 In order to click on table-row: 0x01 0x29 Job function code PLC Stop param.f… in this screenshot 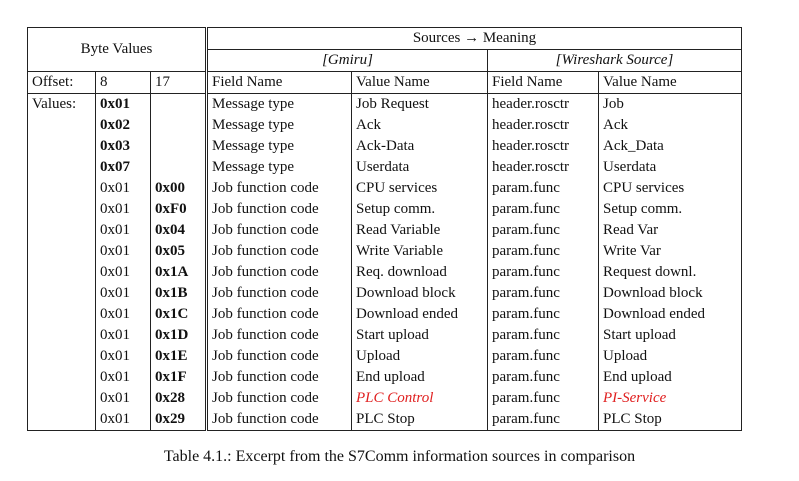, I will do `click(384, 420)`.